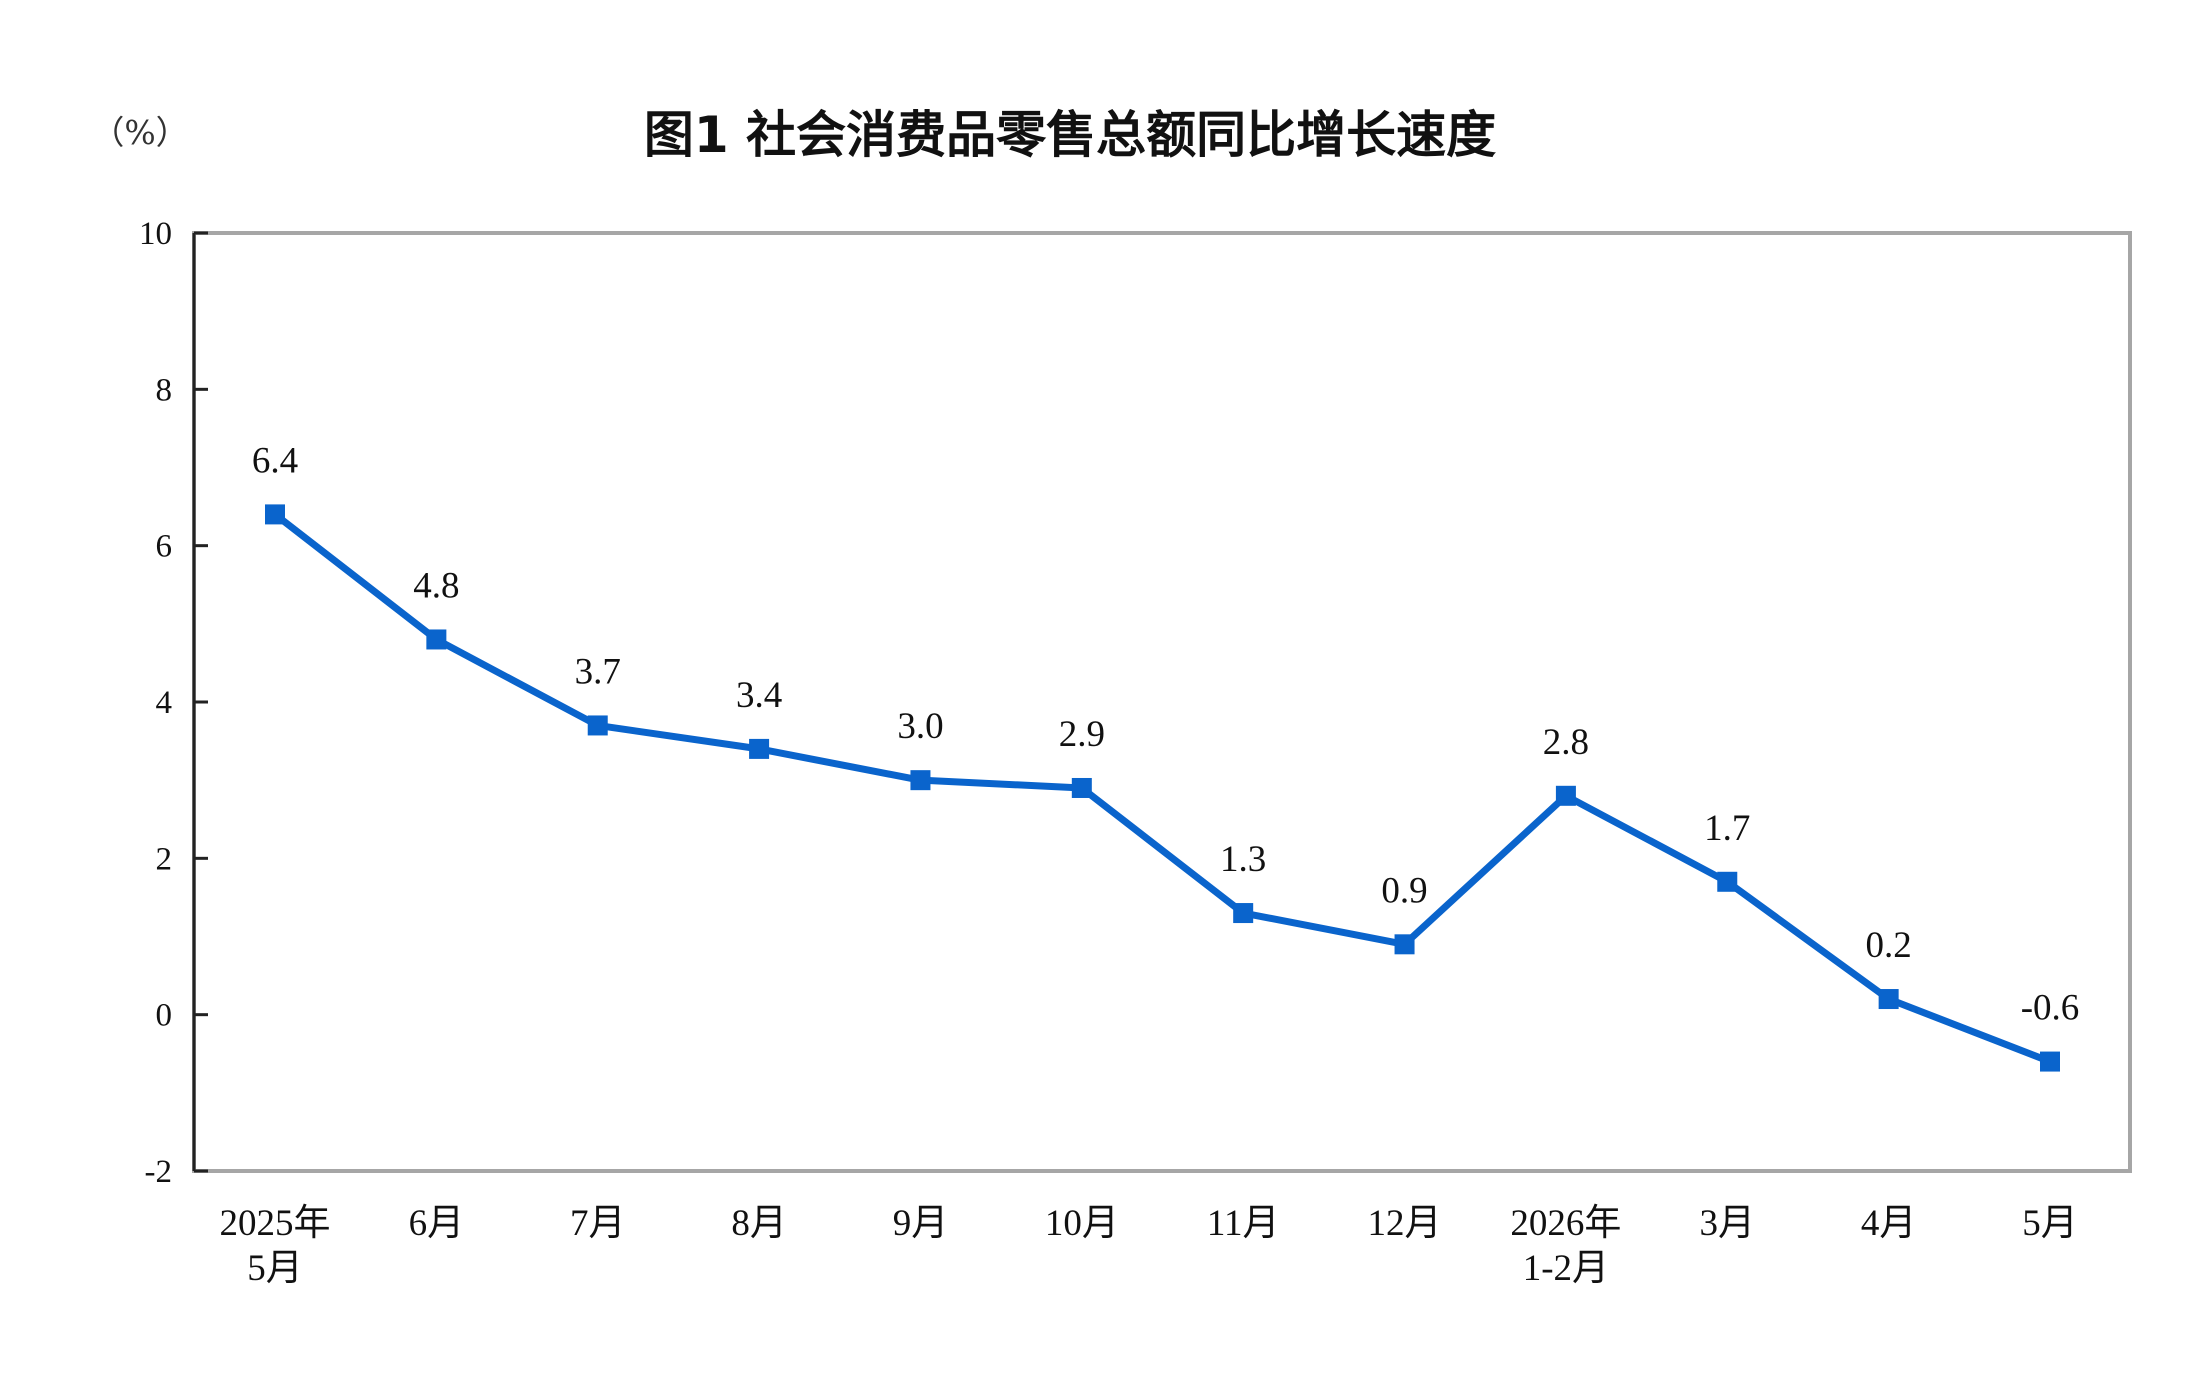 Image resolution: width=2212 pixels, height=1376 pixels. Describe the element at coordinates (2050, 1008) in the screenshot. I see `data-label: -0.6` at that location.